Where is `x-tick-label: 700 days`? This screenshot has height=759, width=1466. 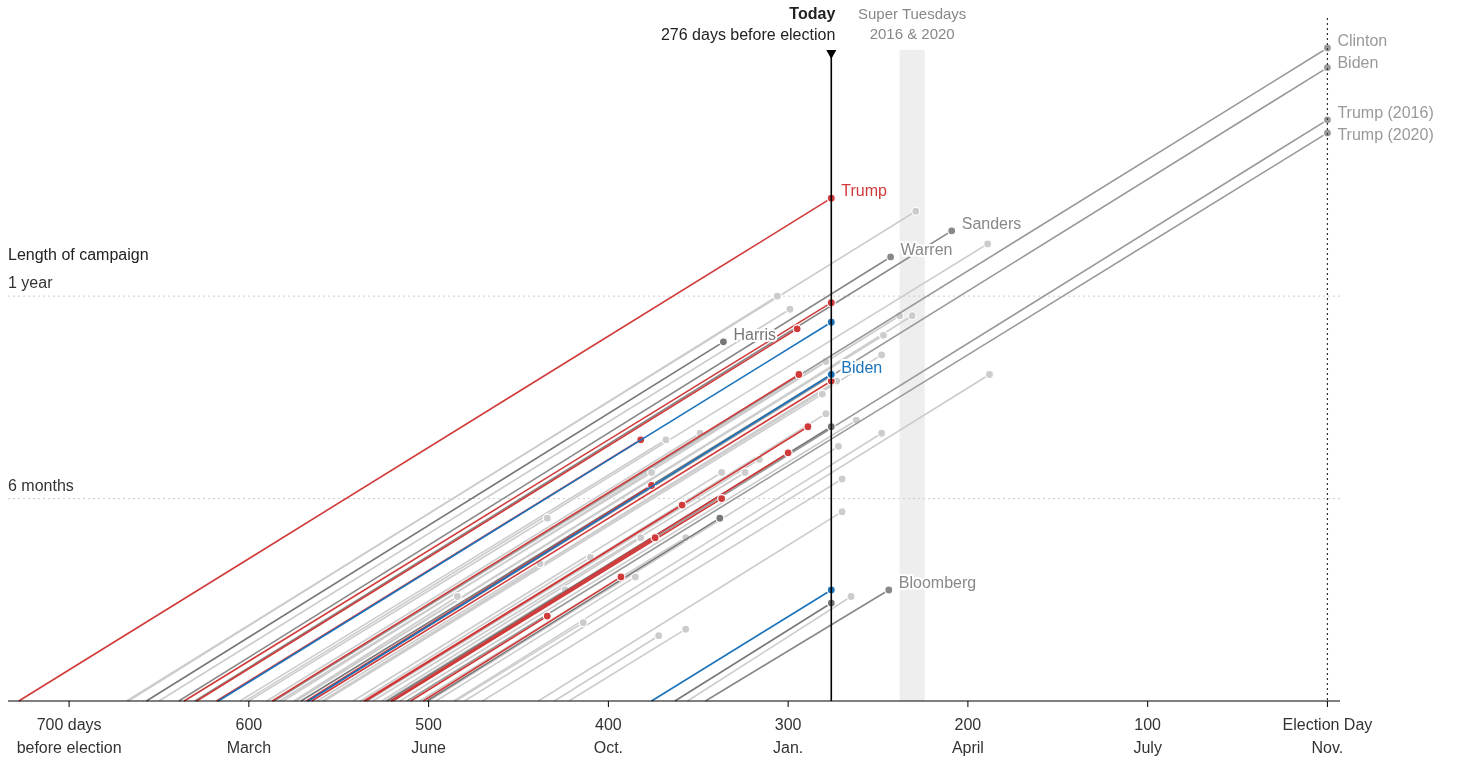 x-tick-label: 700 days is located at coordinates (69, 724).